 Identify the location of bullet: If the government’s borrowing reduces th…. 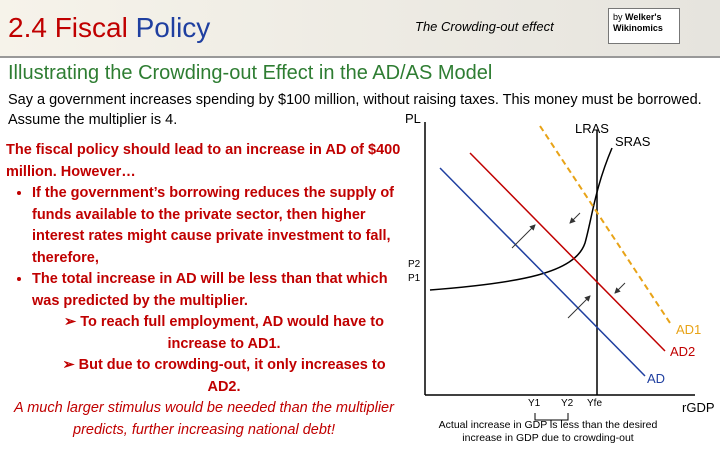
(217, 226).